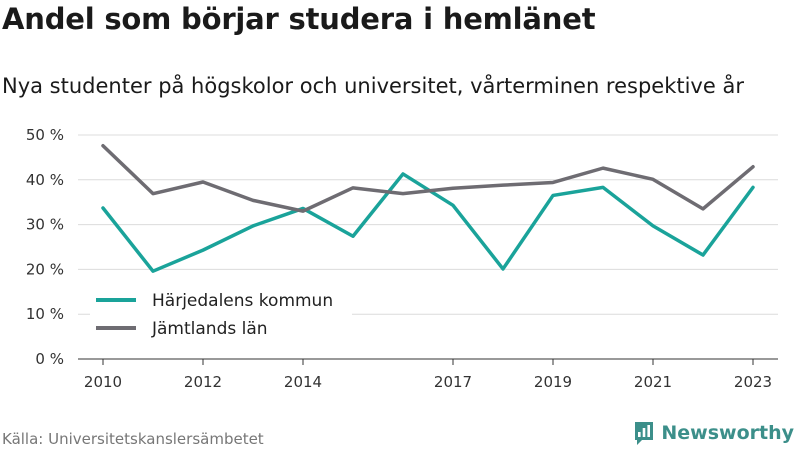 Image resolution: width=800 pixels, height=450 pixels. I want to click on x-tick-label: 2023, so click(753, 382).